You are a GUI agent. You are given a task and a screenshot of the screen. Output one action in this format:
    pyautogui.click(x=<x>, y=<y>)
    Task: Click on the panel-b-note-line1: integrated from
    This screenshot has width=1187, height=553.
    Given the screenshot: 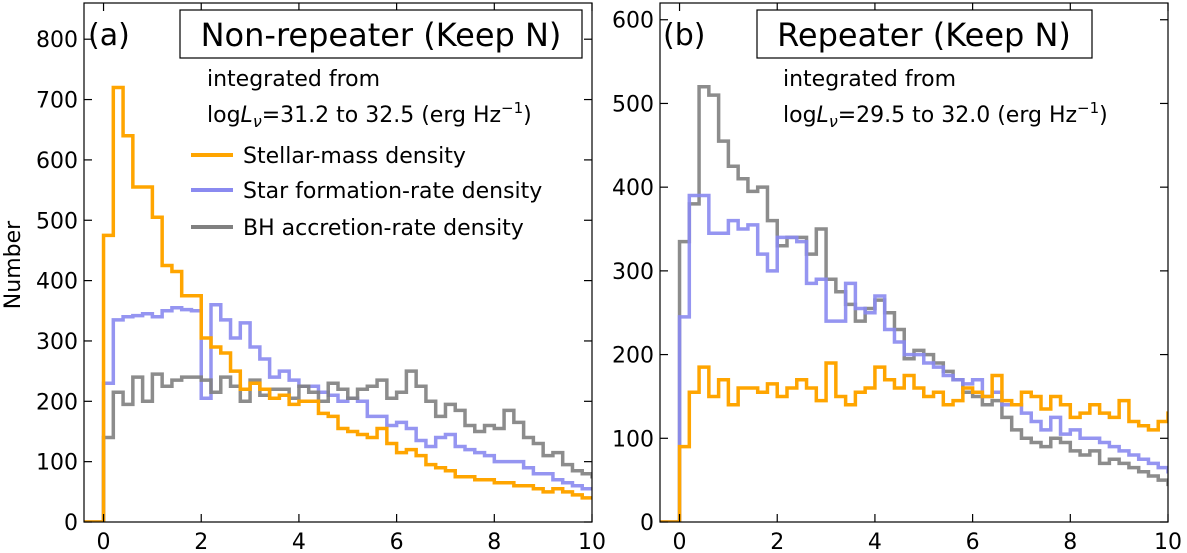 What is the action you would take?
    pyautogui.click(x=869, y=79)
    